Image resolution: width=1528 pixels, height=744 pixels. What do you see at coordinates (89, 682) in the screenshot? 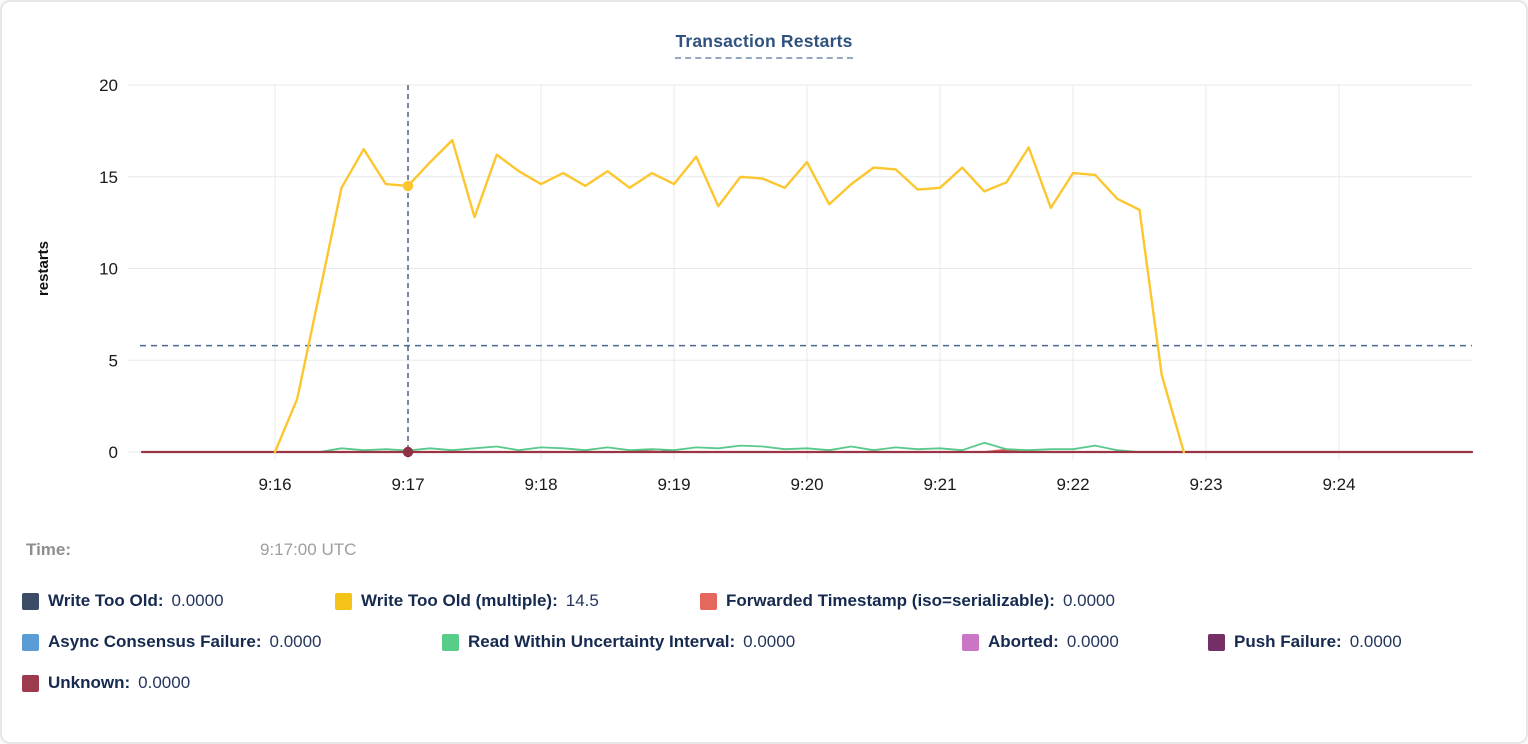
I see `legend-label: Unknown:` at bounding box center [89, 682].